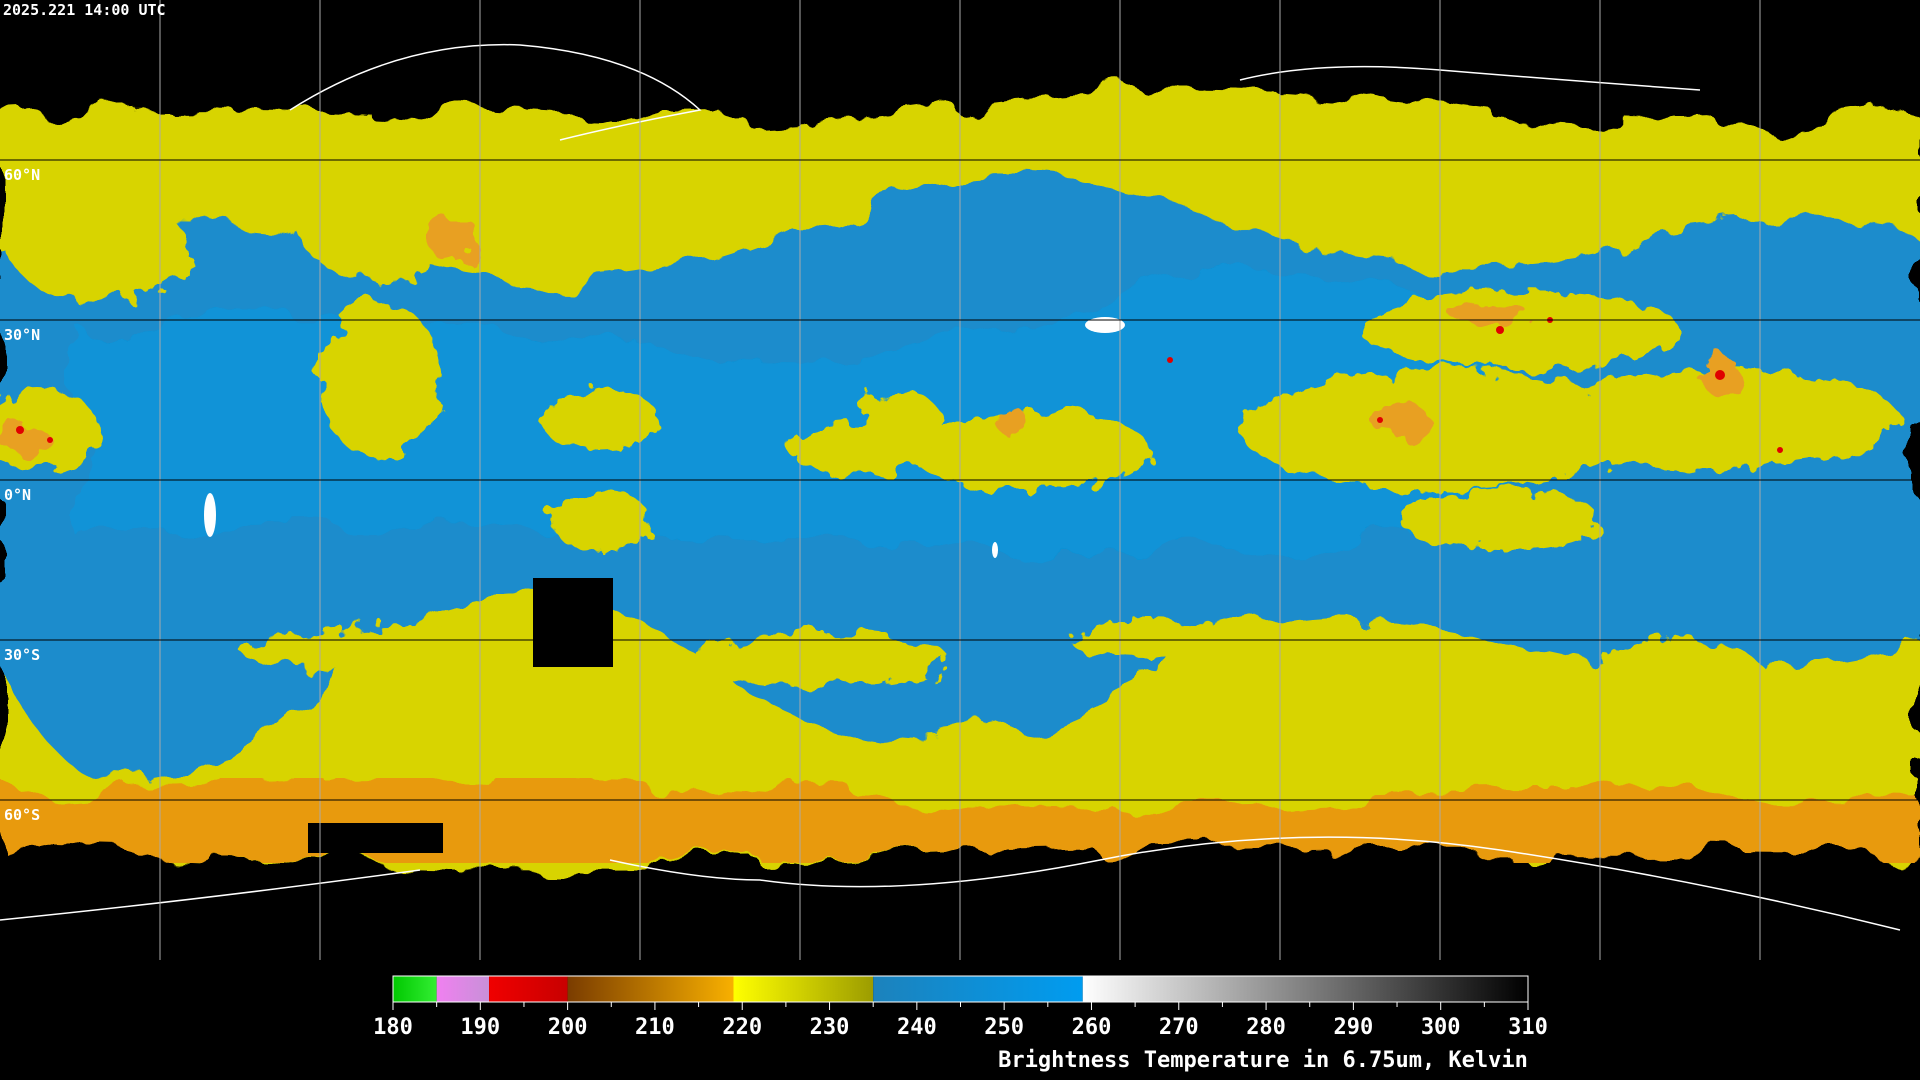 Image resolution: width=1920 pixels, height=1080 pixels. Describe the element at coordinates (22, 335) in the screenshot. I see `lat-label: 30°N` at that location.